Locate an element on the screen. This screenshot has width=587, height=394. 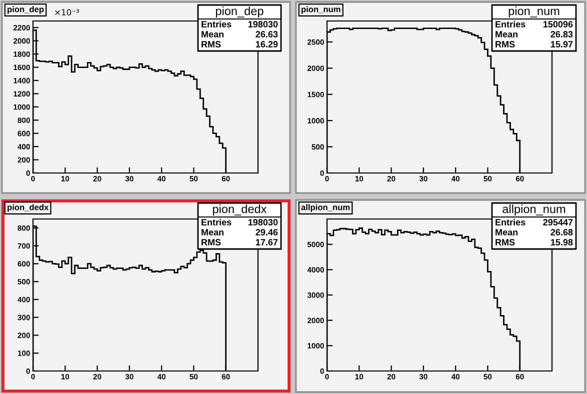
annotation: 26.68 is located at coordinates (561, 232).